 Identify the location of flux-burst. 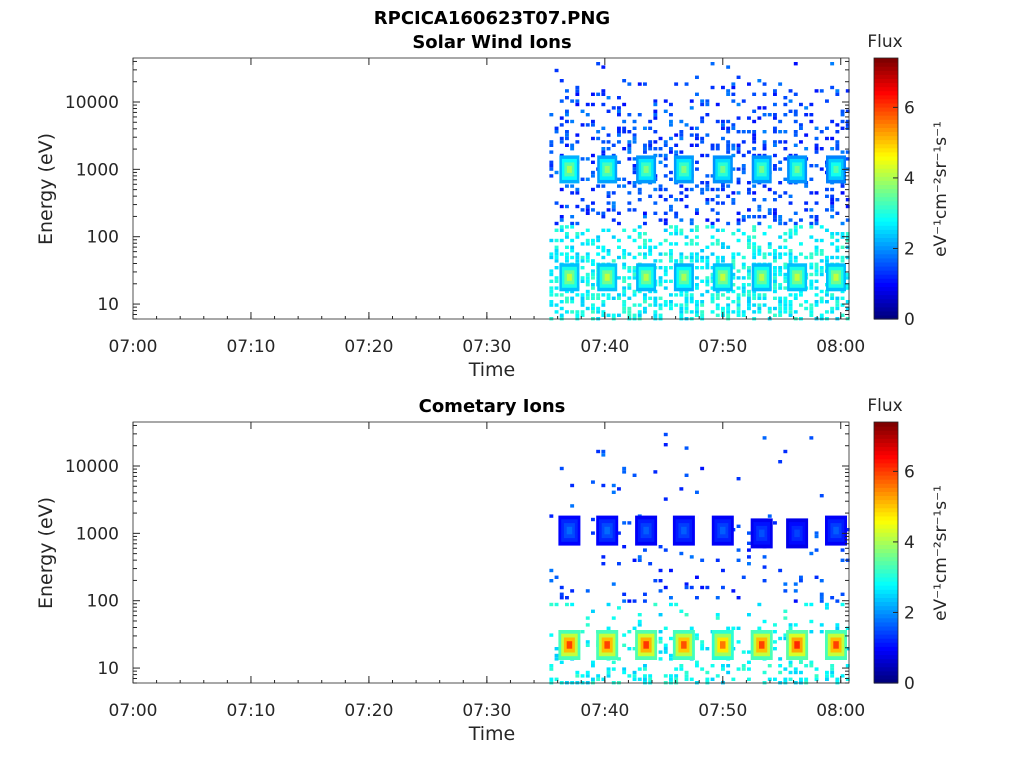
(797, 277).